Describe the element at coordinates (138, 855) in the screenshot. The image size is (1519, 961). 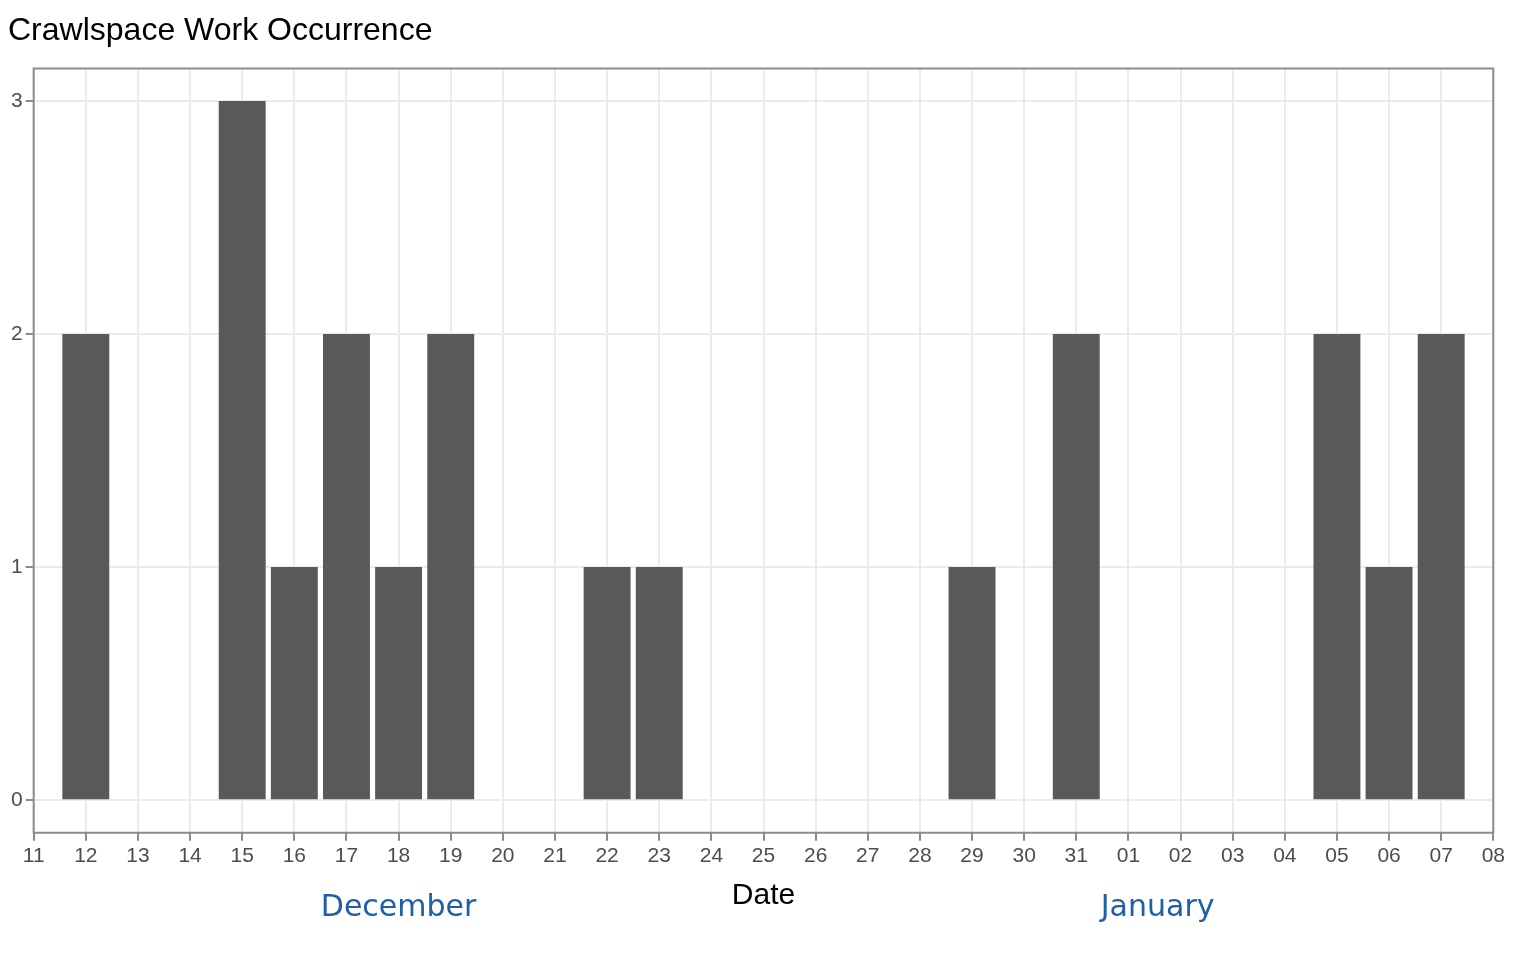
I see `x-tick-label: 13` at that location.